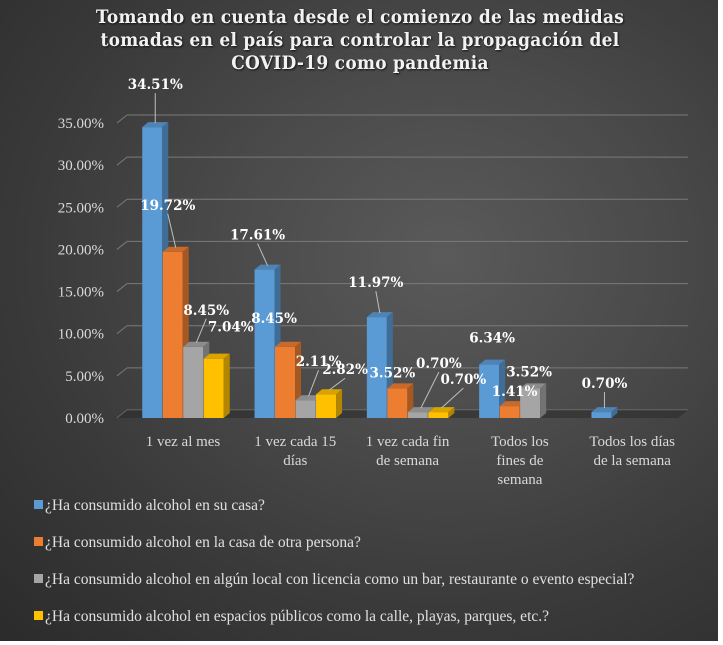 The width and height of the screenshot is (723, 645). What do you see at coordinates (81, 208) in the screenshot?
I see `y-tick-label: 25.00%` at bounding box center [81, 208].